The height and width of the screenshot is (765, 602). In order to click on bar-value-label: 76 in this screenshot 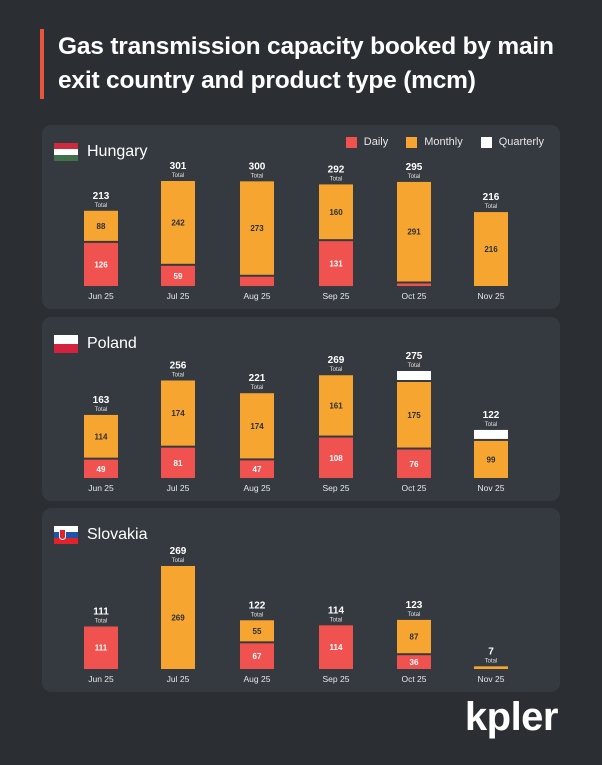, I will do `click(414, 464)`.